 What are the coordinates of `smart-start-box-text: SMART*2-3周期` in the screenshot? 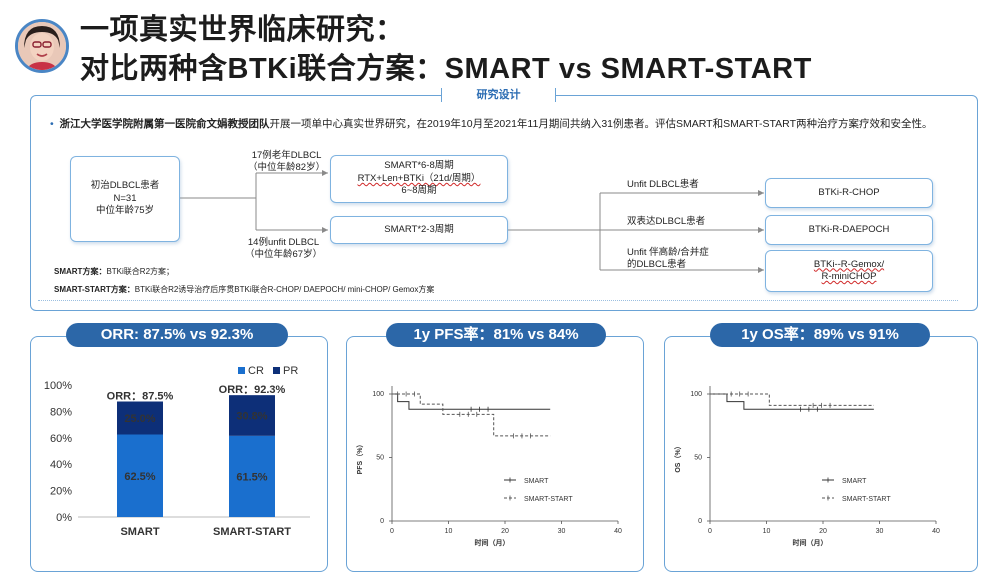 It's located at (419, 229).